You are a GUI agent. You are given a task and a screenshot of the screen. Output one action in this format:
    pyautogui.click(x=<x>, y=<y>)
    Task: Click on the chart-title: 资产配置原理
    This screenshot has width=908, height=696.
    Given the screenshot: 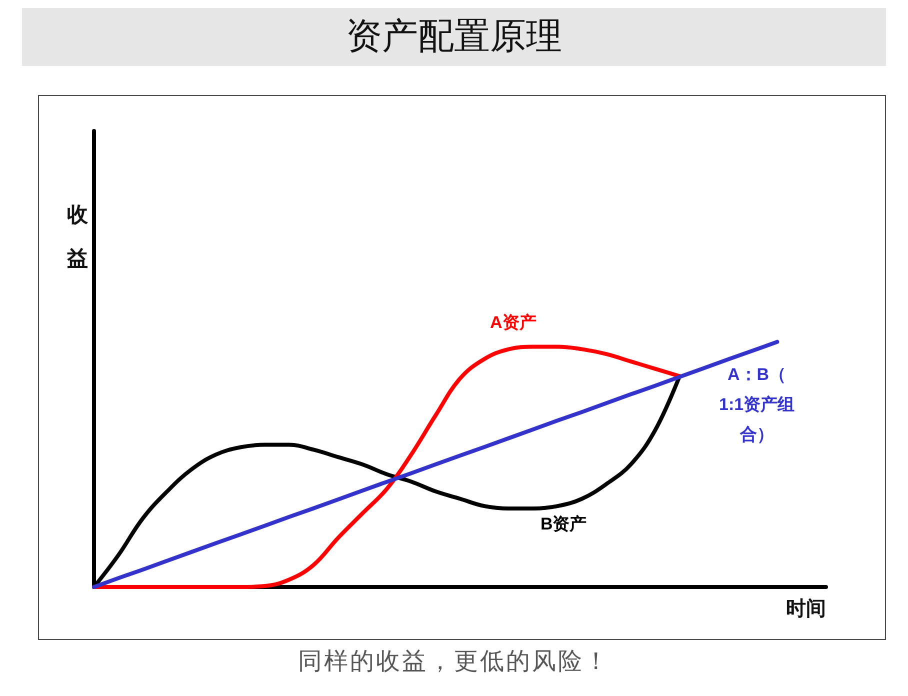 What is the action you would take?
    pyautogui.click(x=454, y=37)
    